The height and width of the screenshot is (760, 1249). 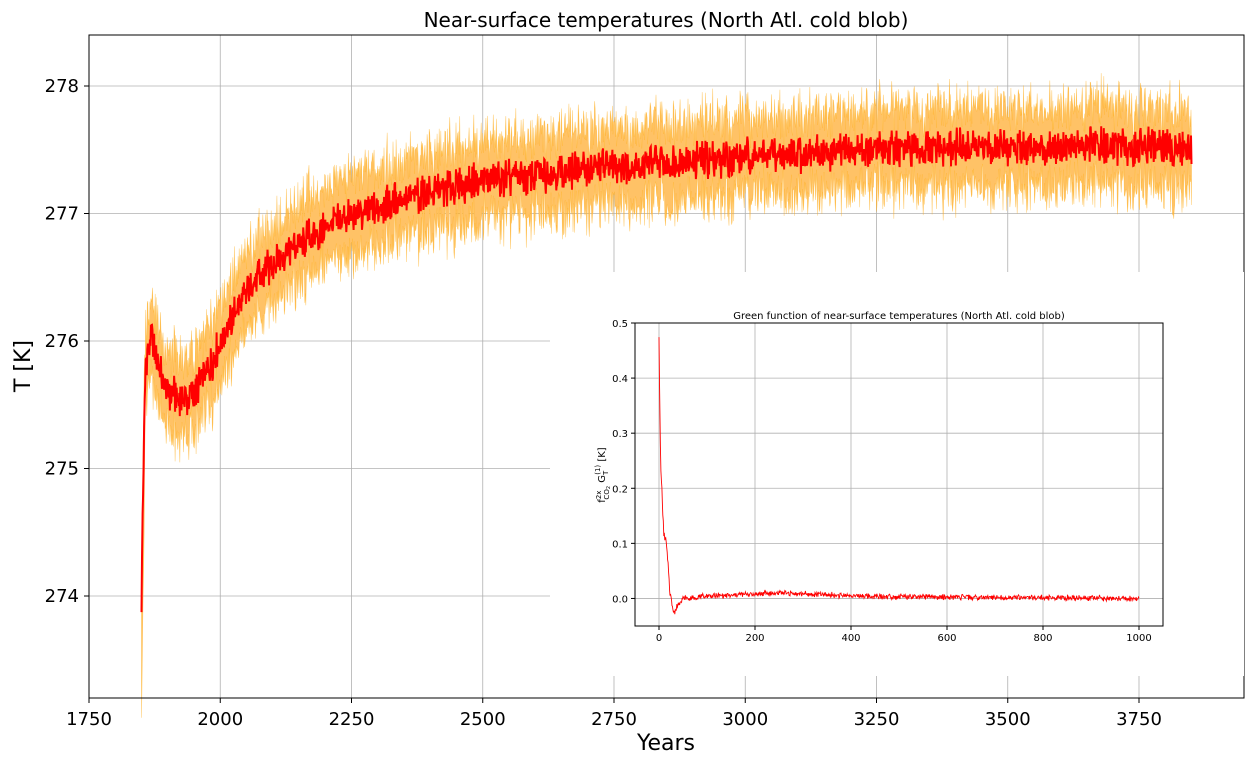 I want to click on inset-x-tick-label: 0, so click(x=659, y=638).